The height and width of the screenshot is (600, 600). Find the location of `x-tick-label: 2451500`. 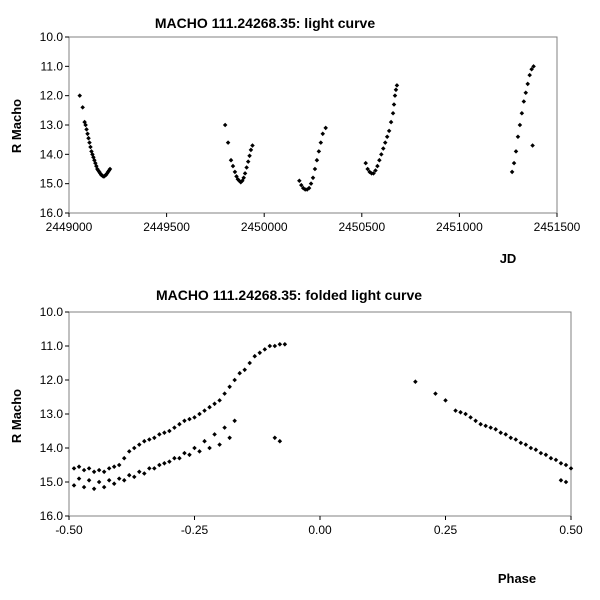

x-tick-label: 2451500 is located at coordinates (557, 227).